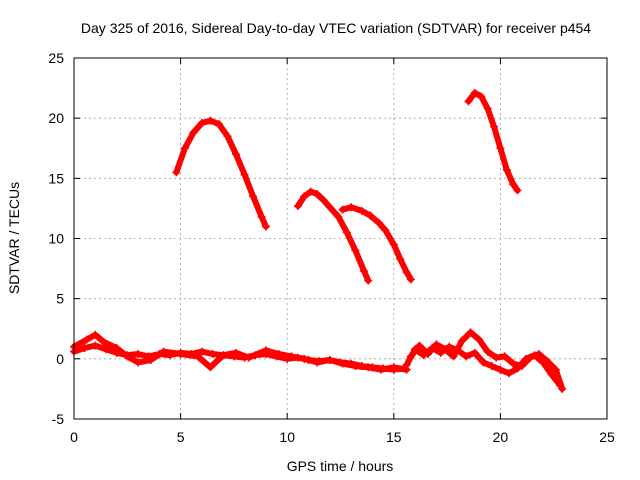 Image resolution: width=640 pixels, height=480 pixels. Describe the element at coordinates (60, 359) in the screenshot. I see `y-tick-label: 0` at that location.